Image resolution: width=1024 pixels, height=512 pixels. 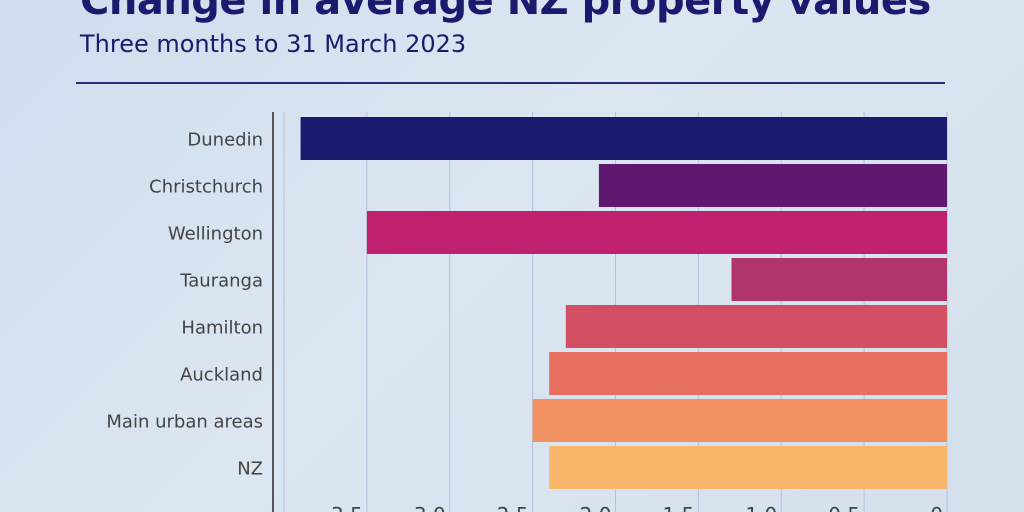 I want to click on x-tick-label: −2.5, so click(x=504, y=507).